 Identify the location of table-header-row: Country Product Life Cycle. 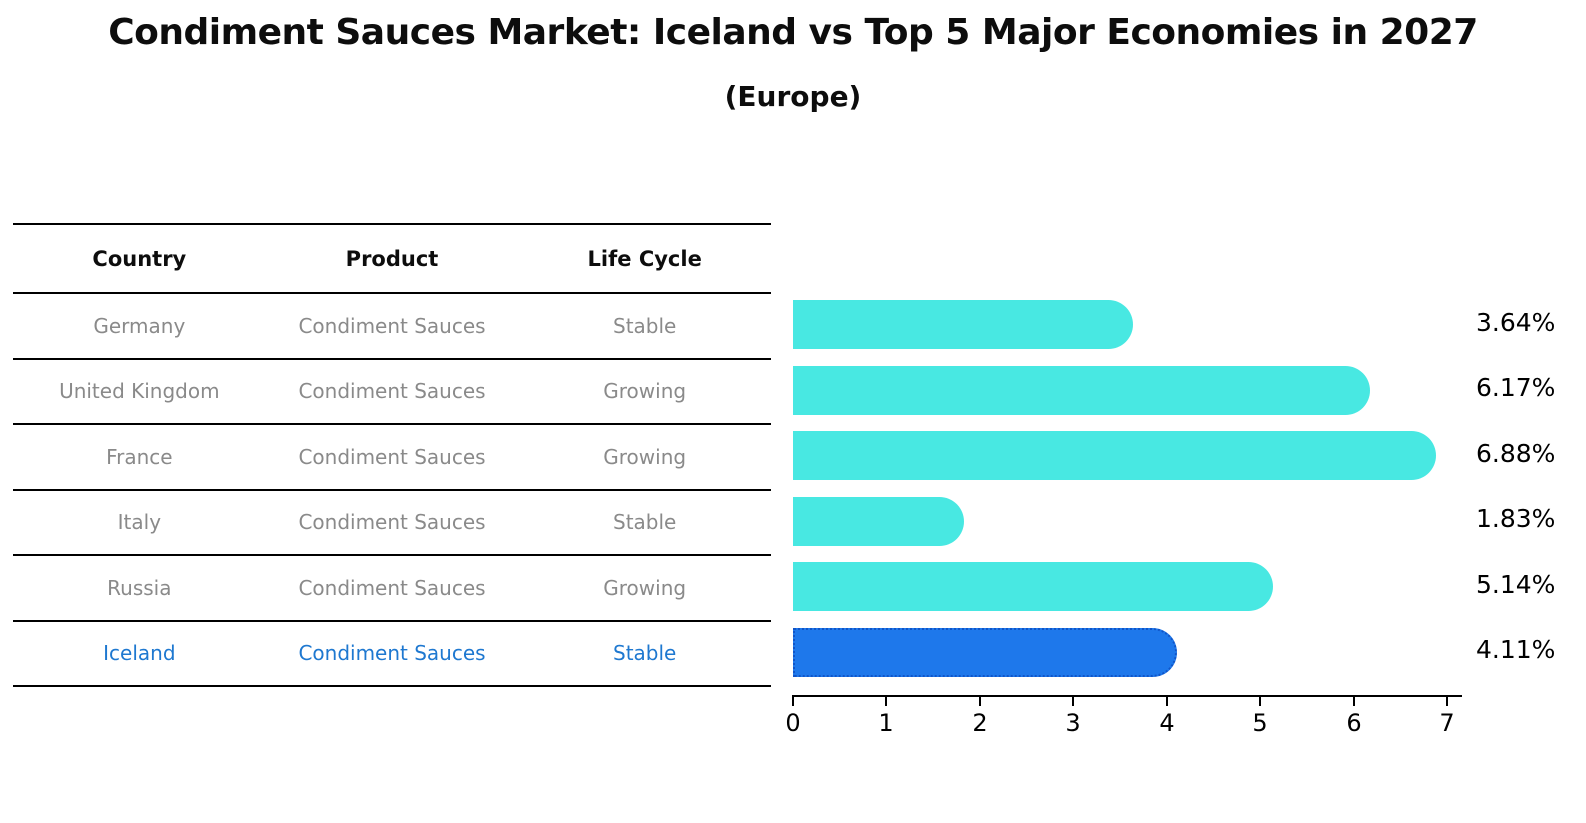
(392, 259).